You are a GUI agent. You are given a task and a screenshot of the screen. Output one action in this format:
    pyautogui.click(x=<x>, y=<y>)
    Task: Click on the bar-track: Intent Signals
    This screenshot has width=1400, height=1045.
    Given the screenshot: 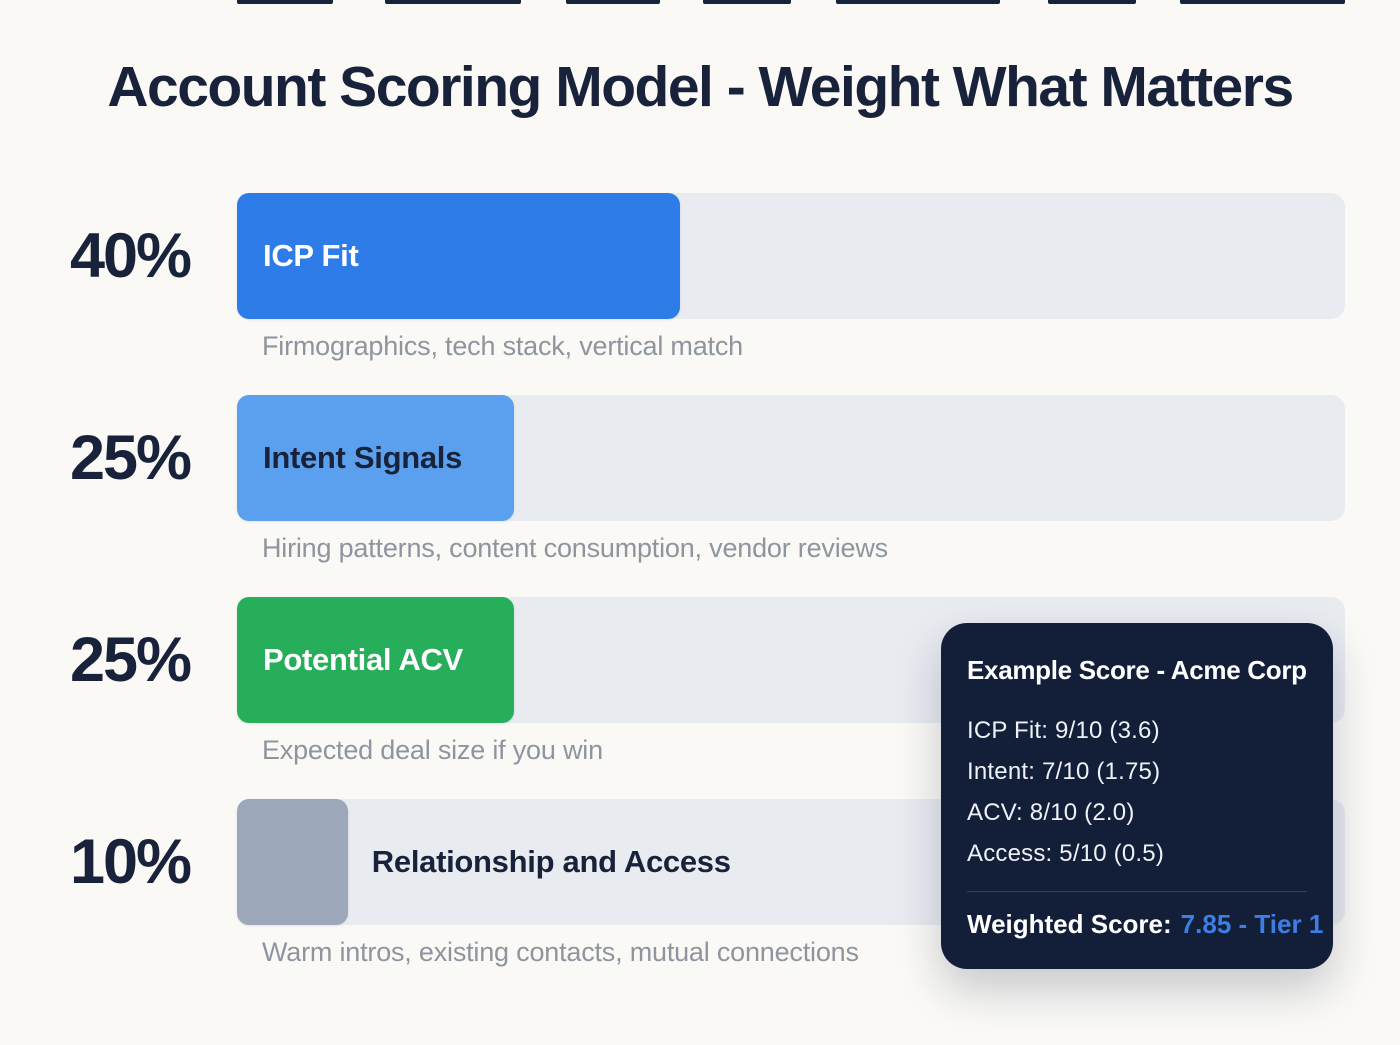 What is the action you would take?
    pyautogui.click(x=791, y=458)
    